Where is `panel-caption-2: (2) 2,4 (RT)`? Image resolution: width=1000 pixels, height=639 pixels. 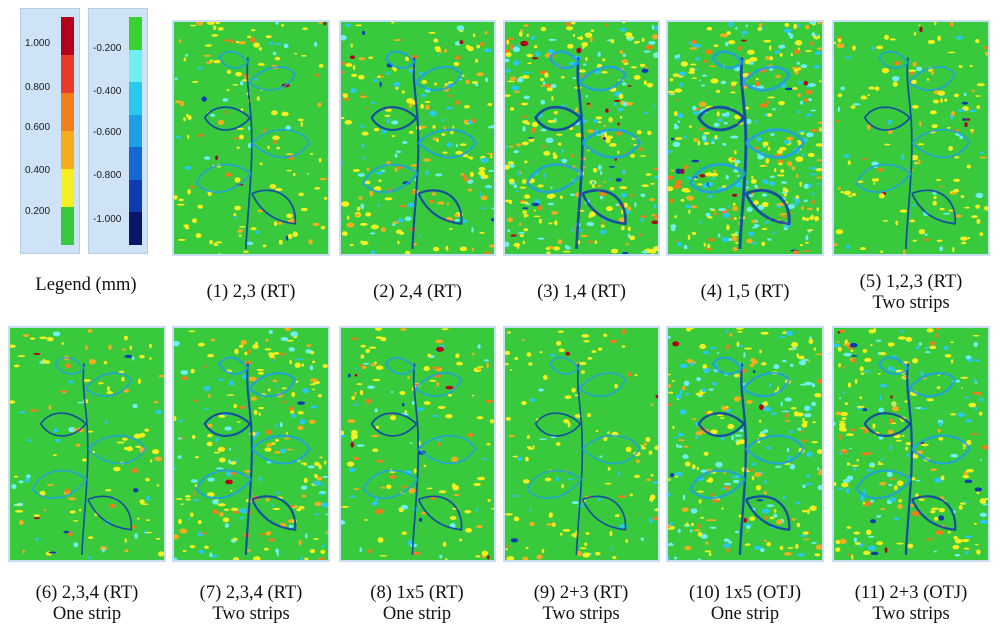 panel-caption-2: (2) 2,4 (RT) is located at coordinates (417, 292).